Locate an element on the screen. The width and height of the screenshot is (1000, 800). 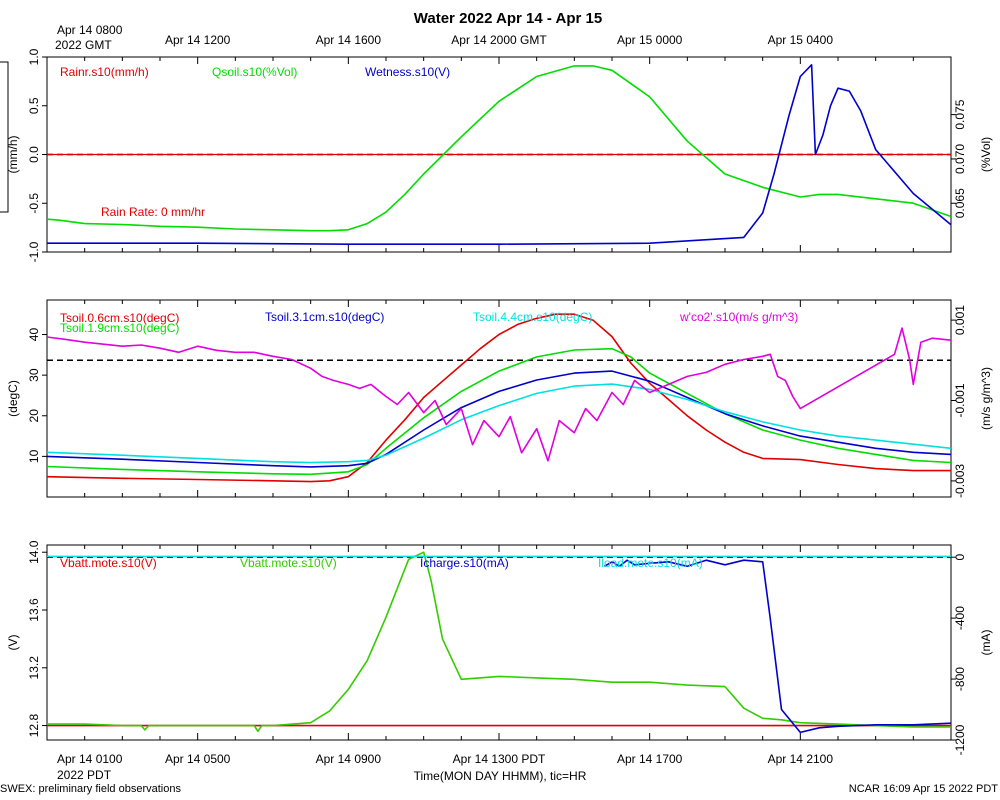
series-line-icharge-s10-ma- is located at coordinates (778, 646).